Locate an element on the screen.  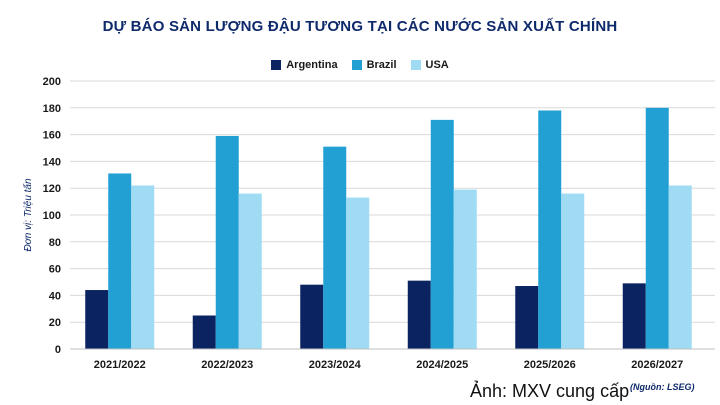
bar-brazil-2022/2023 is located at coordinates (227, 242).